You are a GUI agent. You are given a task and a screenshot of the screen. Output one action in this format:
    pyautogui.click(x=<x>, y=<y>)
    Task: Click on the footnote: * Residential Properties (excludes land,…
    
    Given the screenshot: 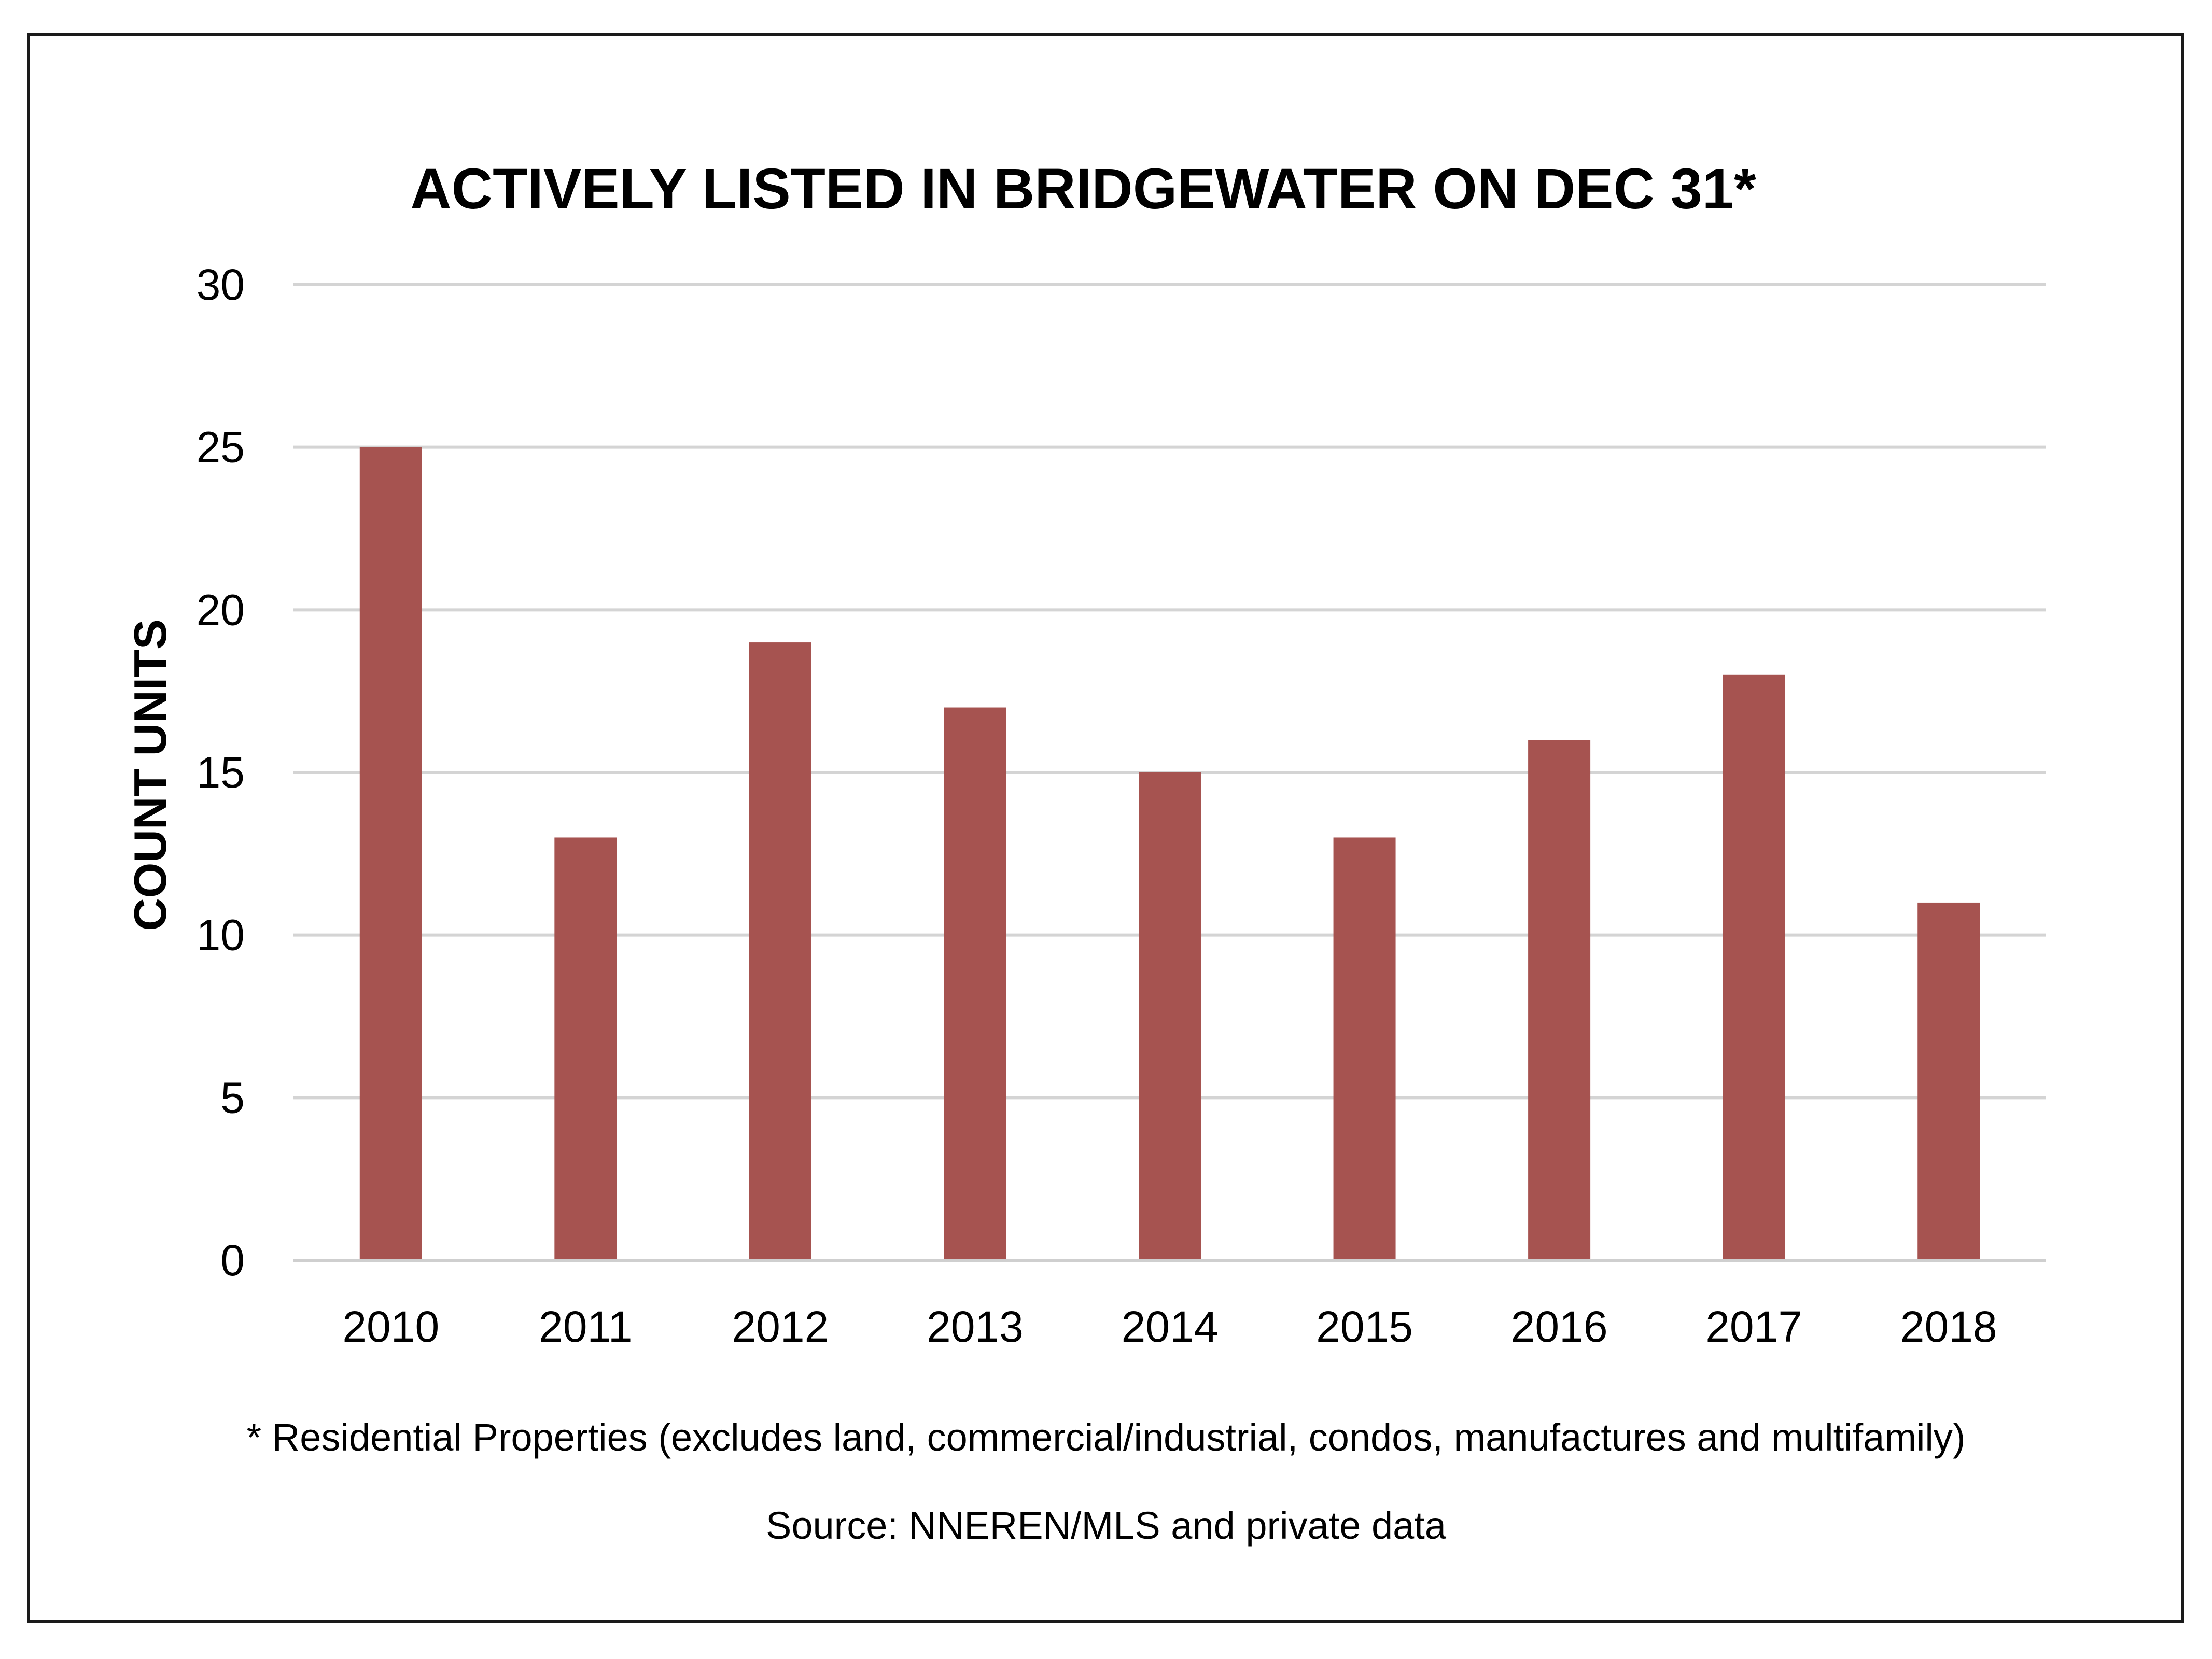 What is the action you would take?
    pyautogui.click(x=1105, y=1438)
    